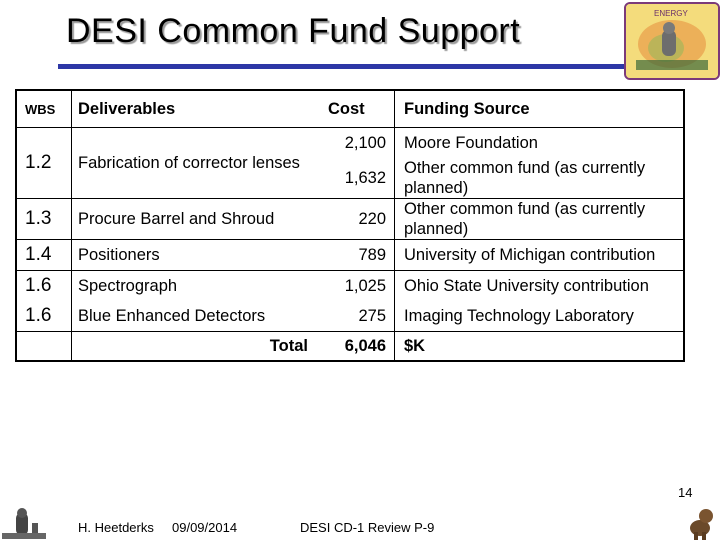 Image resolution: width=720 pixels, height=545 pixels. I want to click on total-wbs-cell, so click(44, 346).